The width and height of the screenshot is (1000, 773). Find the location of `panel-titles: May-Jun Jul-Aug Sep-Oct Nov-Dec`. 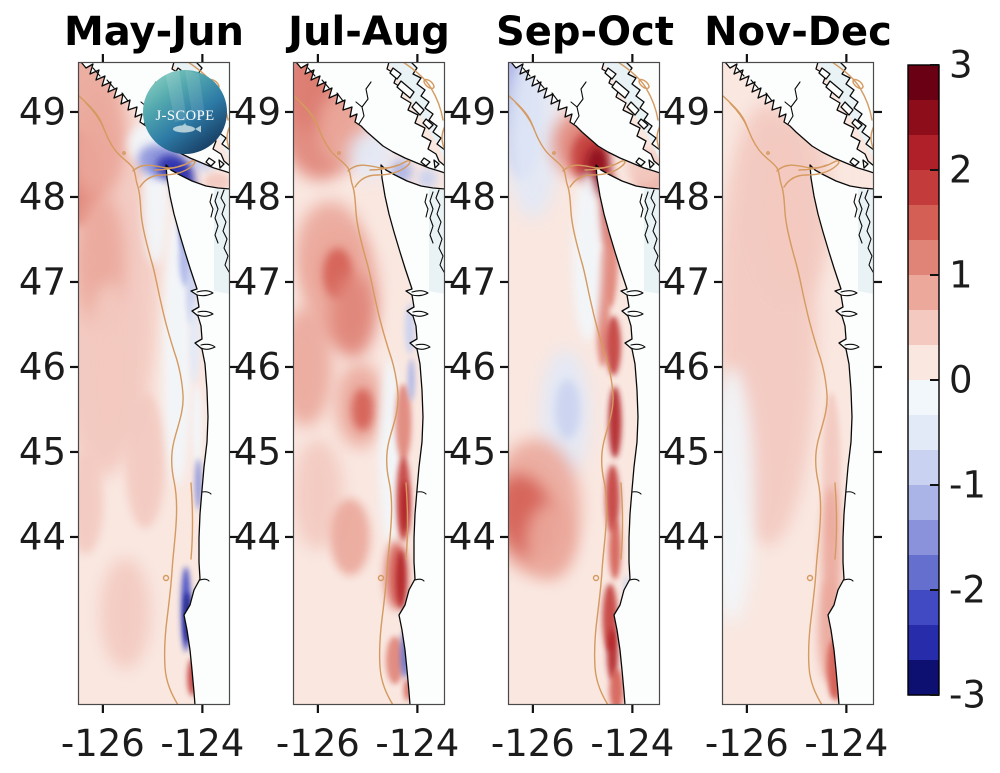

panel-titles: May-Jun Jul-Aug Sep-Oct Nov-Dec is located at coordinates (478, 32).